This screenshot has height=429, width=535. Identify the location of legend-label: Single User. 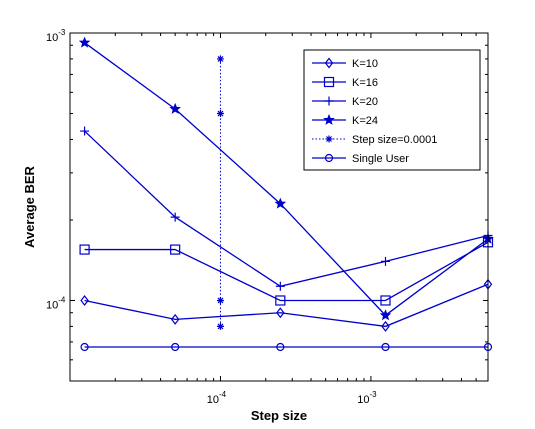
(380, 159).